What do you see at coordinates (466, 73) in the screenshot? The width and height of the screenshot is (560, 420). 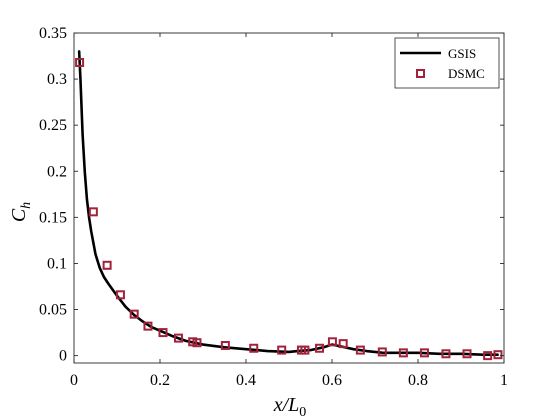 I see `legend-dsmc-label: DSMC` at bounding box center [466, 73].